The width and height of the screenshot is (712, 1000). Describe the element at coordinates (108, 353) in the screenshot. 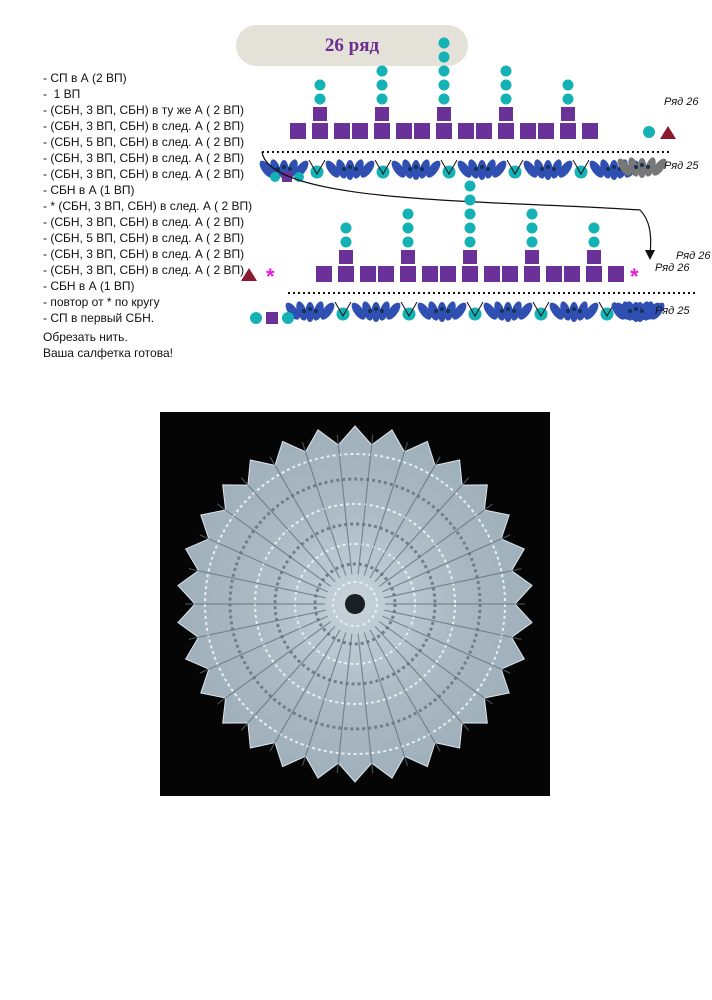

I see `finish-line: Ваша салфетка готова!` at that location.